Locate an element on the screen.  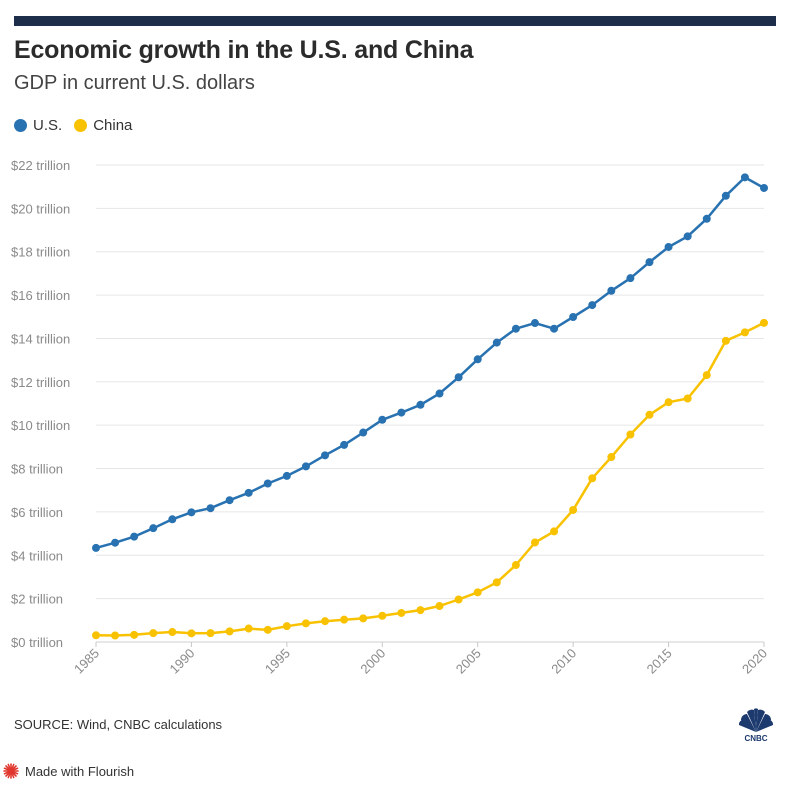
legend-swatch-us is located at coordinates (20, 125).